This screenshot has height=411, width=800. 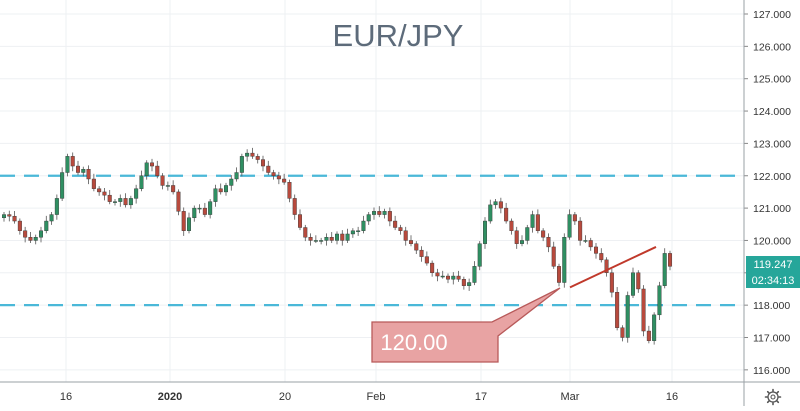 What do you see at coordinates (772, 15) in the screenshot?
I see `price-tick-label: 127.000` at bounding box center [772, 15].